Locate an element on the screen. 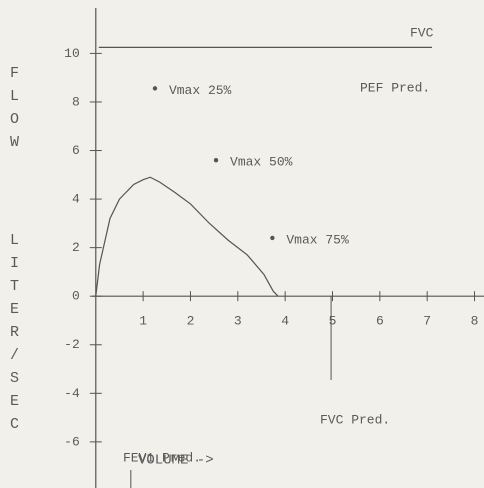 This screenshot has height=488, width=484. y-tick-label: 0 is located at coordinates (76, 296).